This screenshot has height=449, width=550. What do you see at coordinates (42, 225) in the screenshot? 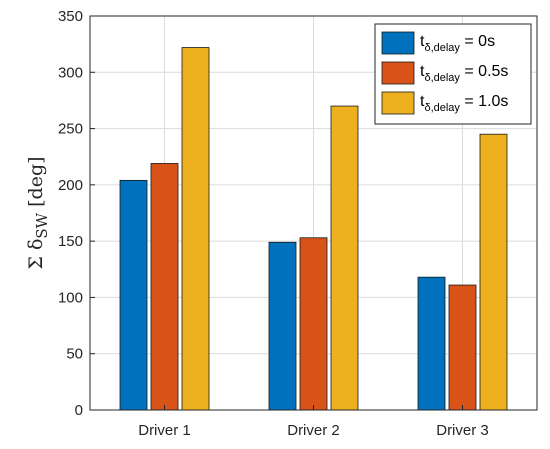
I see `y-axis-label-sub: SW` at bounding box center [42, 225].